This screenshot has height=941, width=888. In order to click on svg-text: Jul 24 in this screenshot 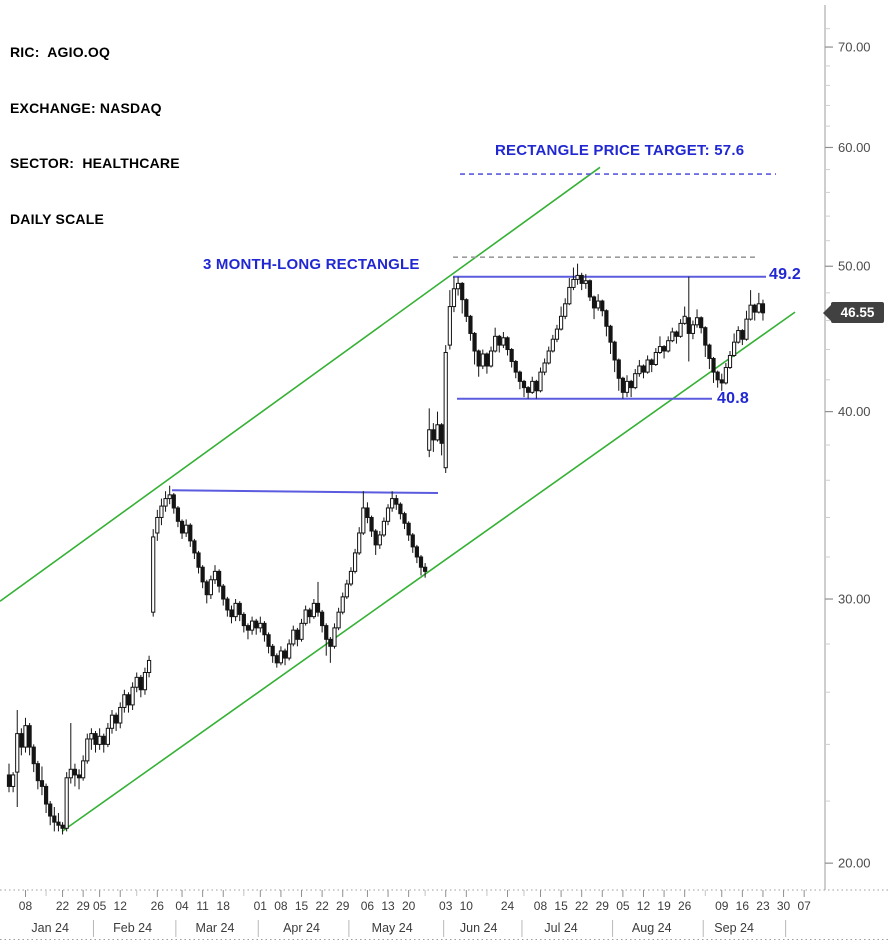, I will do `click(560, 928)`.